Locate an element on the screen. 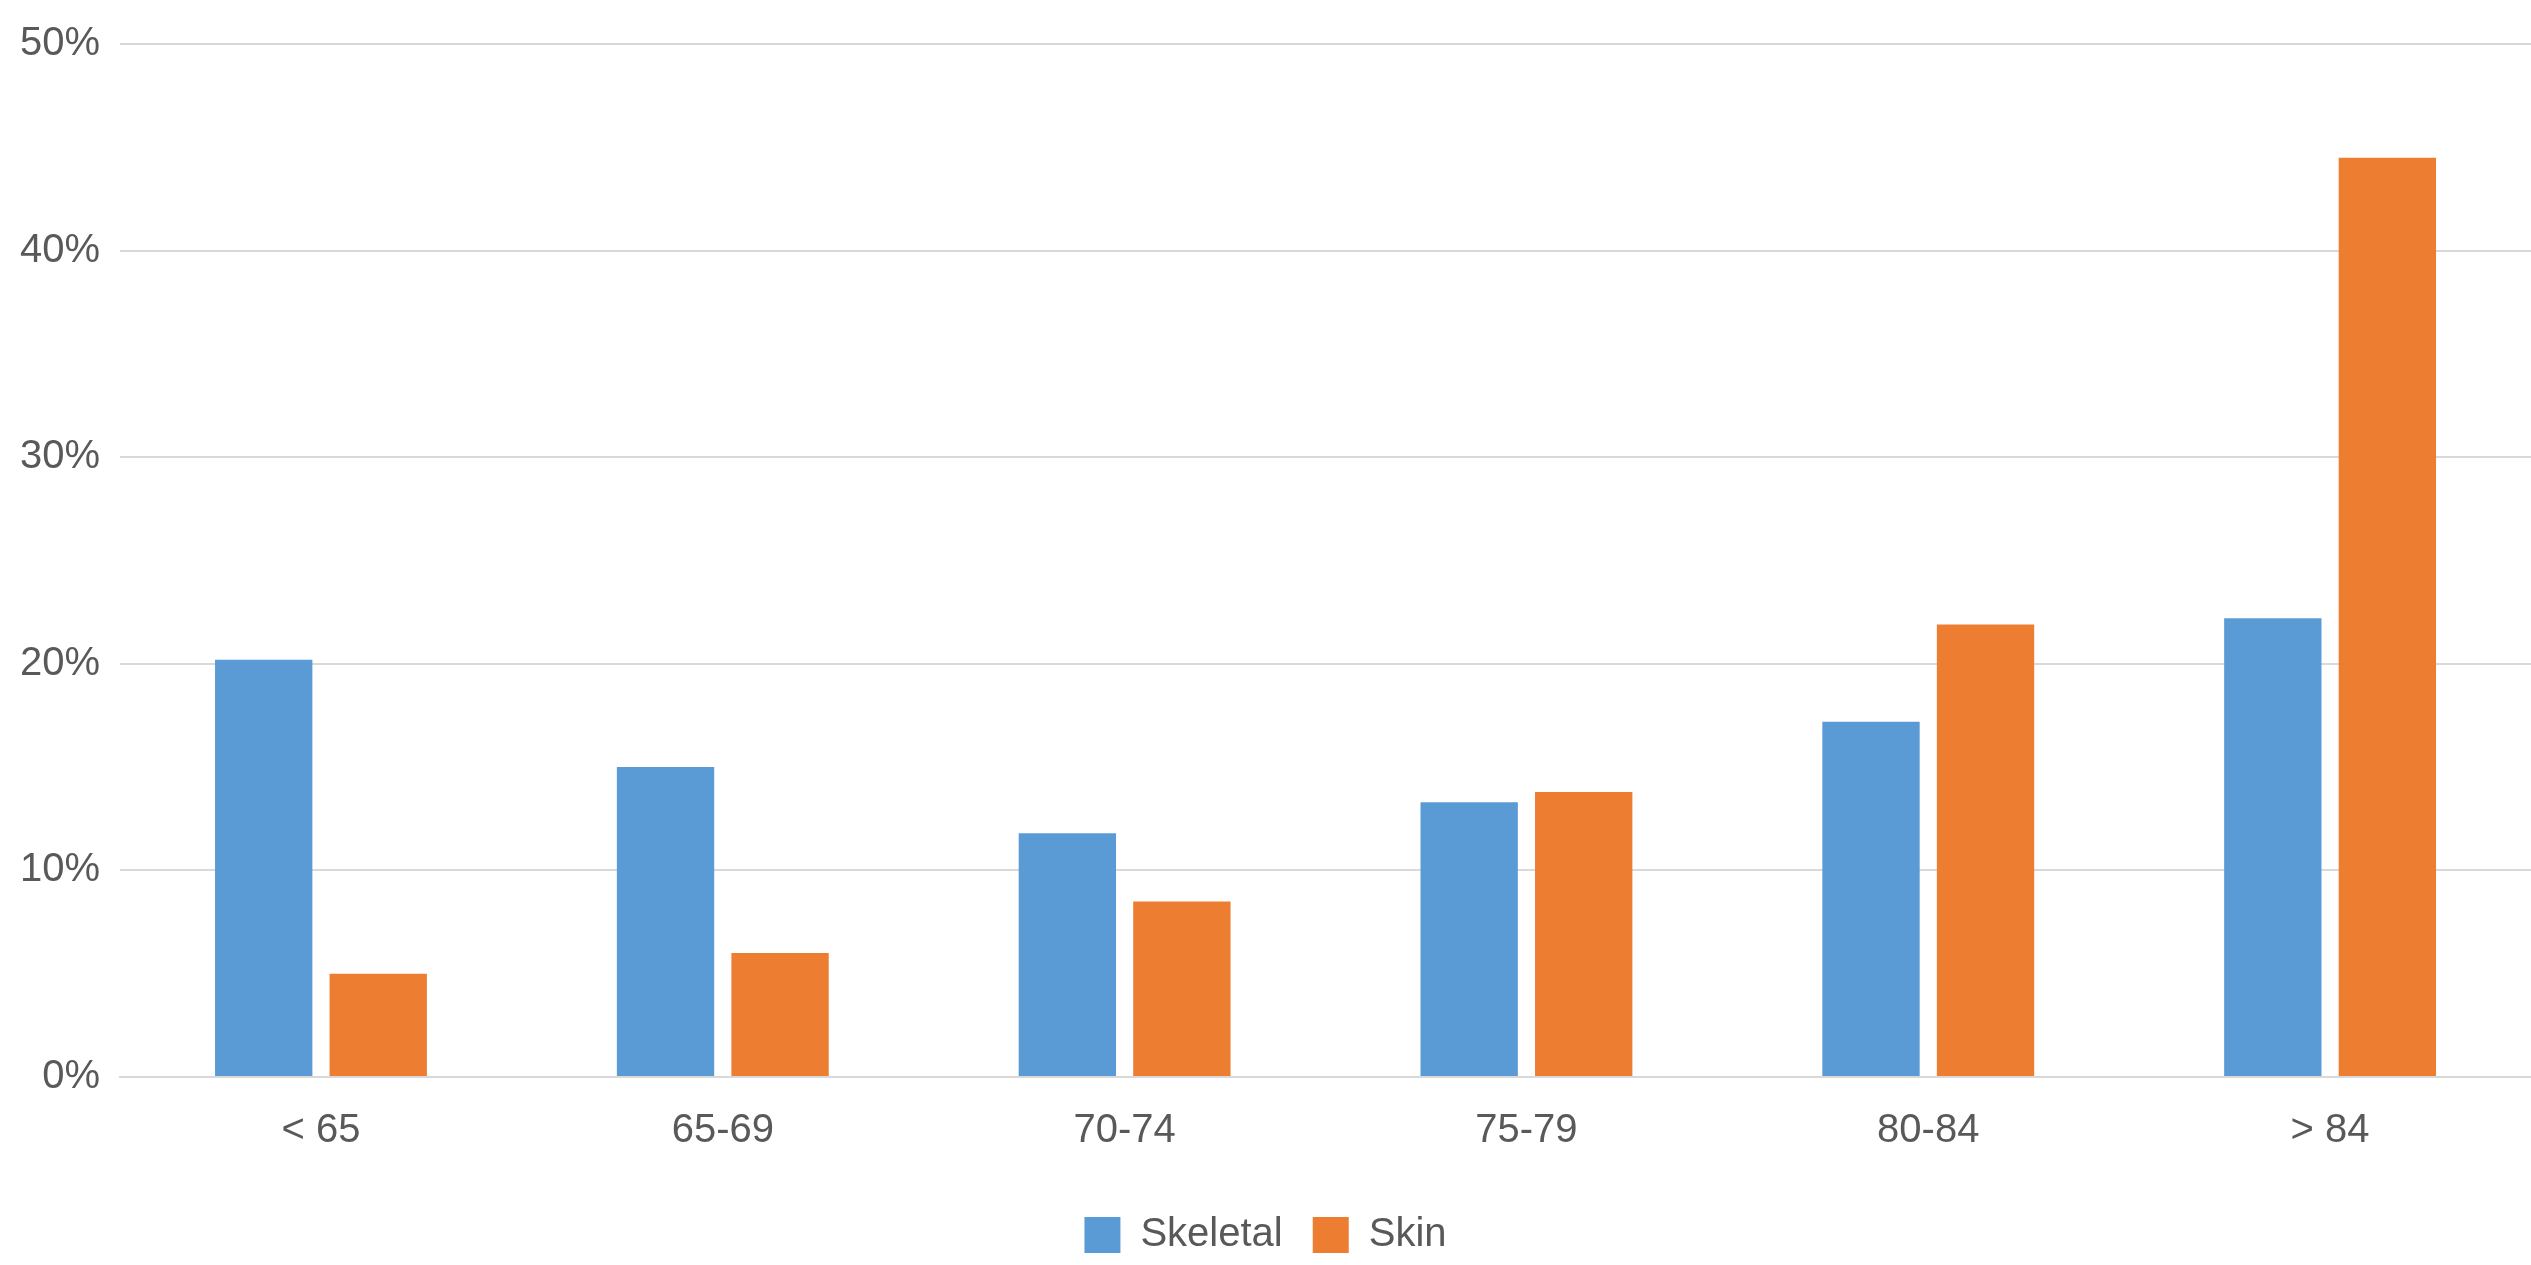 This screenshot has height=1265, width=2531. x-tick-label: > 84 is located at coordinates (2330, 1128).